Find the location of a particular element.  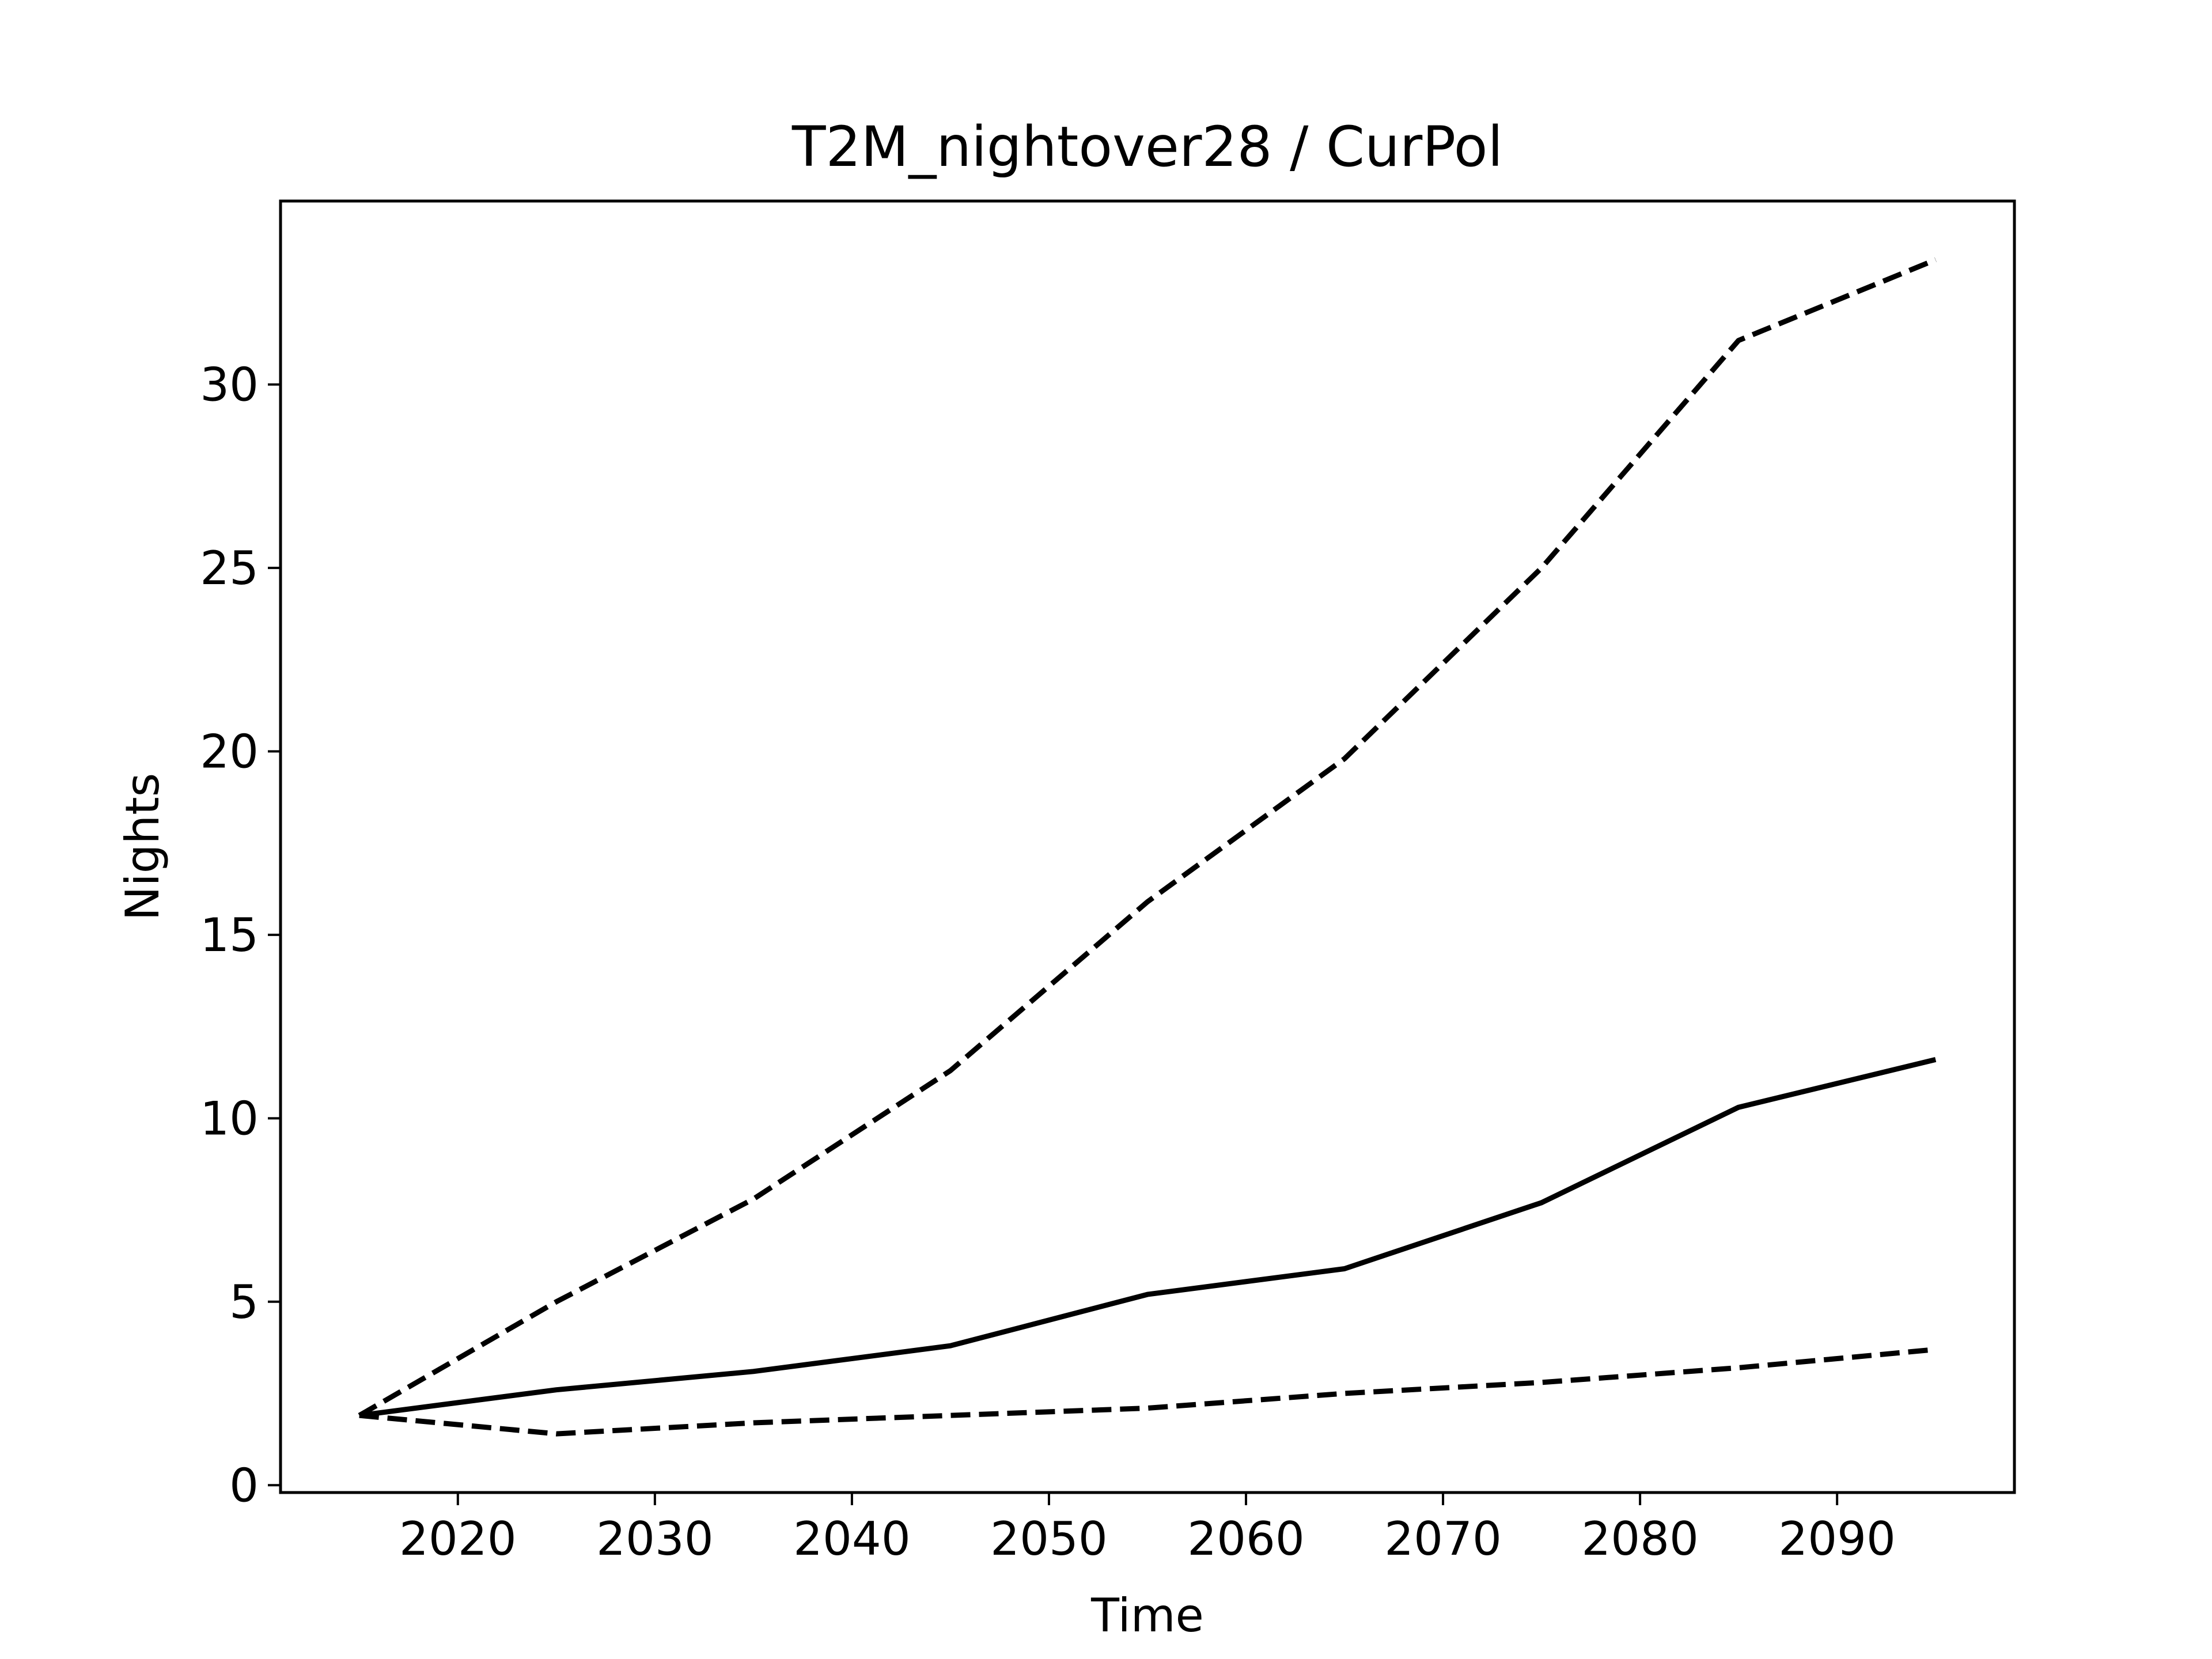

y-tick-label: 25 is located at coordinates (229, 568).